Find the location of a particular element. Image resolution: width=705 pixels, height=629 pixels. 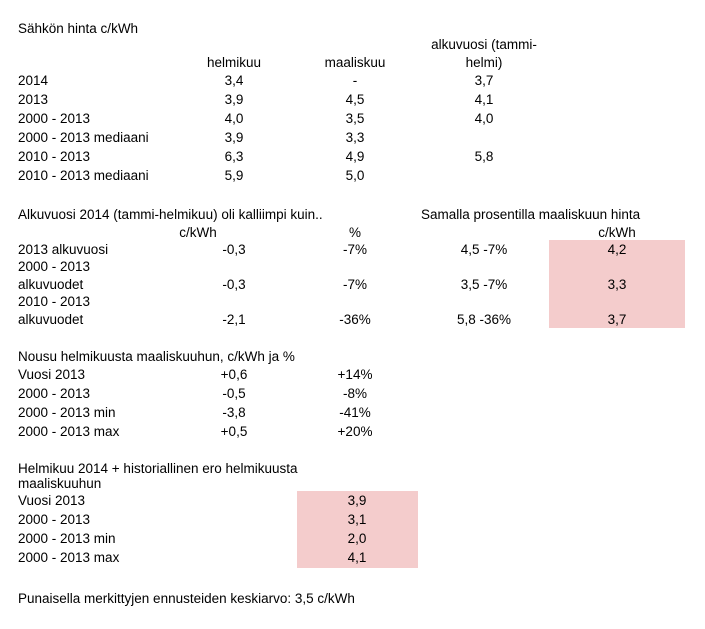

table1-row-label: 2000 - 2013 is located at coordinates (54, 118).